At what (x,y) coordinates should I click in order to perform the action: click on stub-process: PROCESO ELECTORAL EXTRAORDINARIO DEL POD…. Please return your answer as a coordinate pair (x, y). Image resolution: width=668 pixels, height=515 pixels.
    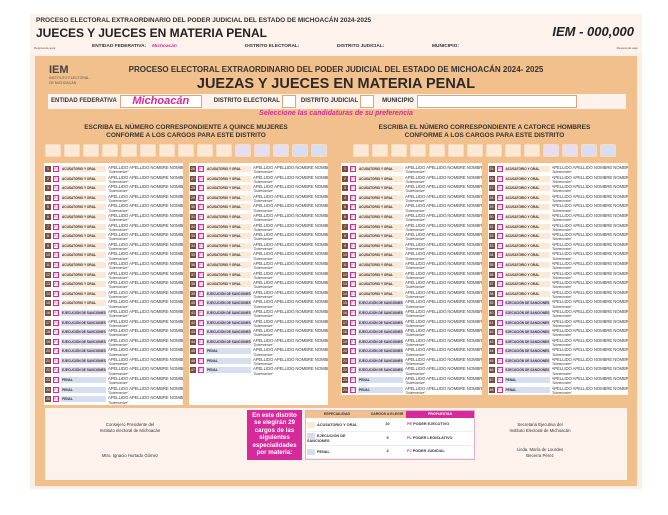
    Looking at the image, I should click on (204, 20).